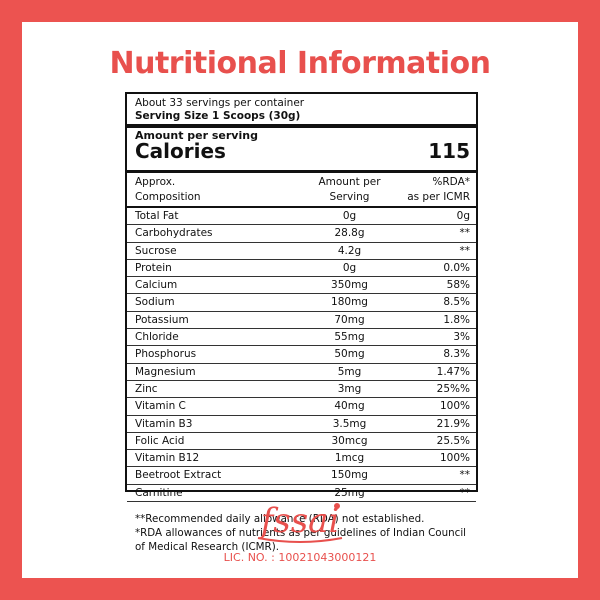 Image resolution: width=600 pixels, height=600 pixels. Describe the element at coordinates (165, 354) in the screenshot. I see `nutrient-name: Phosphorus` at that location.